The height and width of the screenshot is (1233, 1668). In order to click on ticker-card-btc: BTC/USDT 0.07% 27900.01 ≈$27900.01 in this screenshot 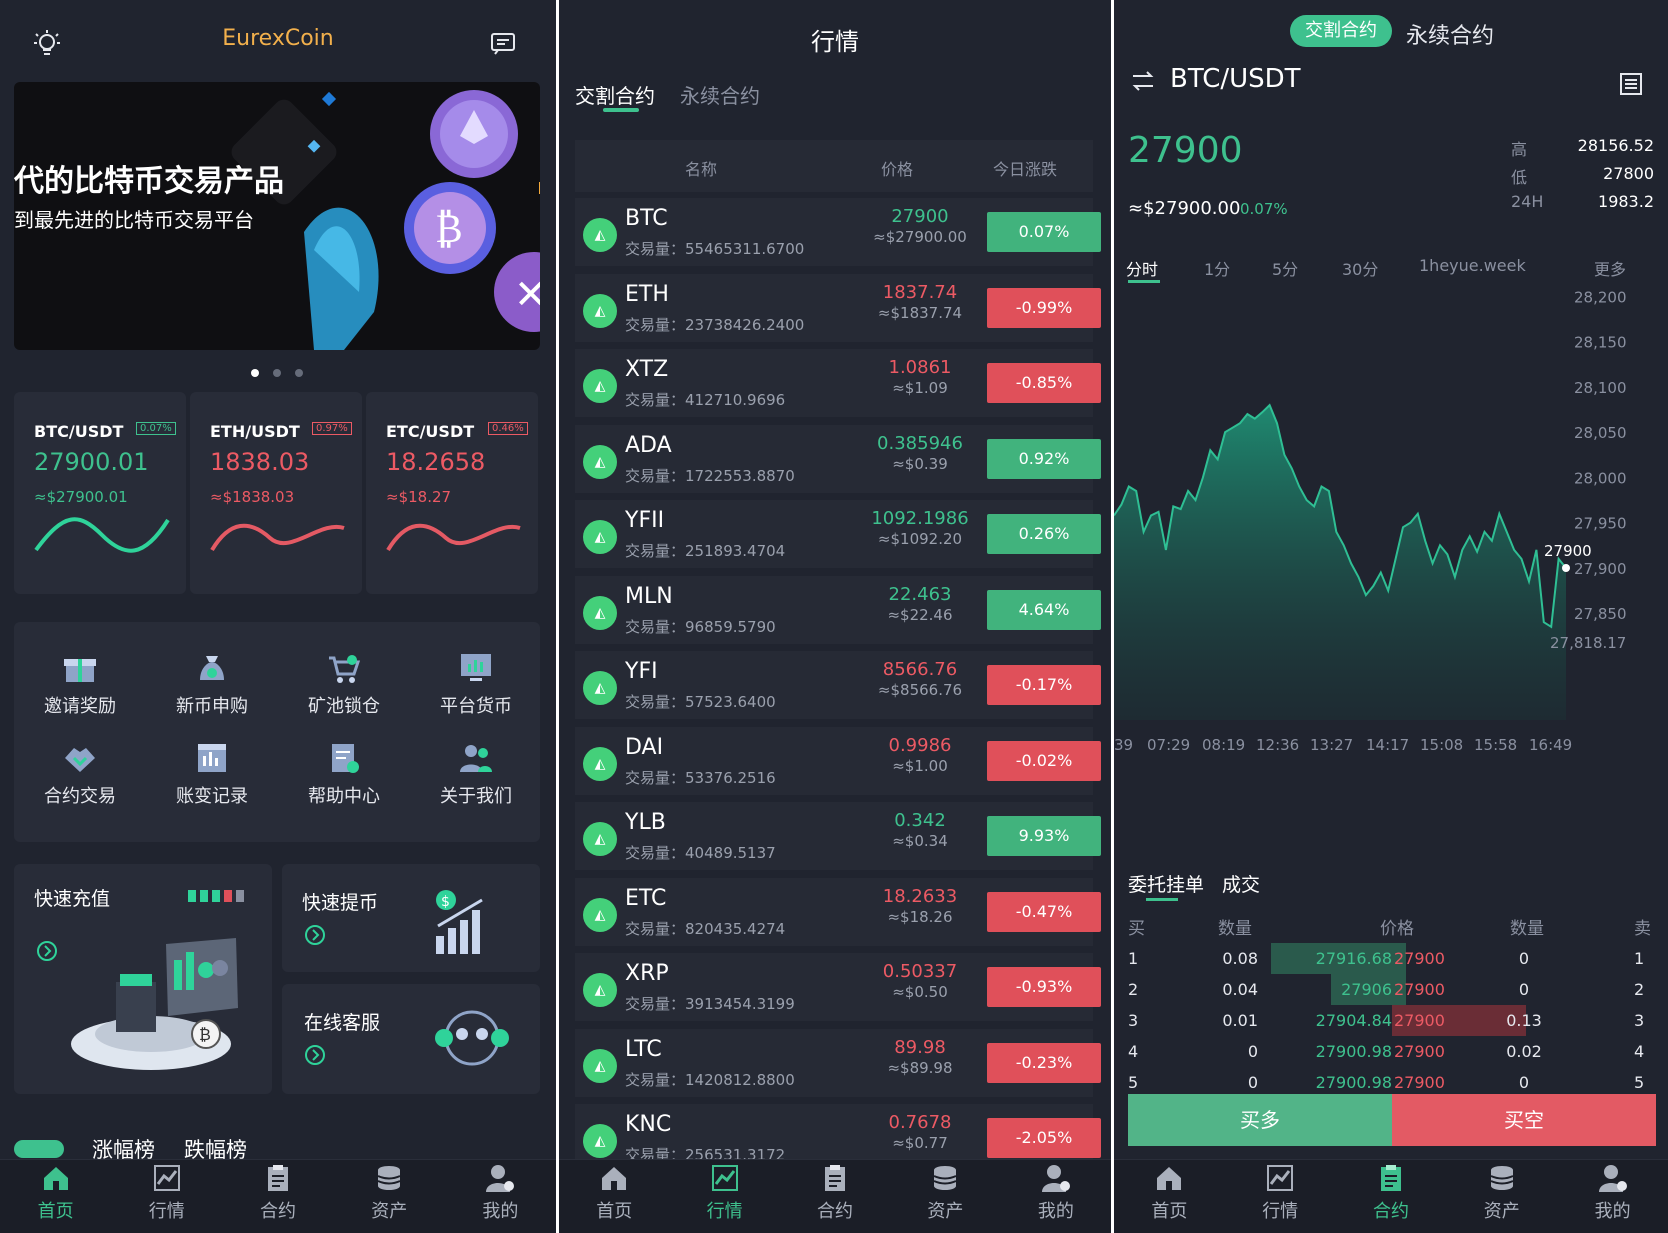, I will do `click(100, 493)`.